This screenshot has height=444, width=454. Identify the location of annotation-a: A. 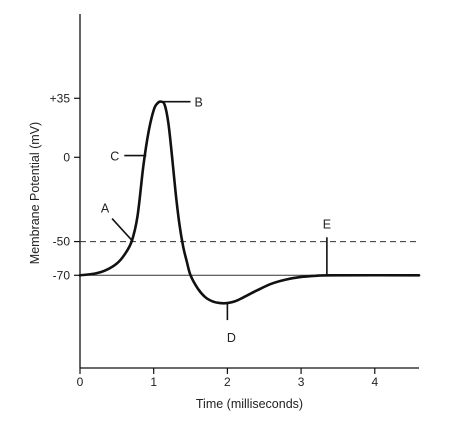
(117, 222).